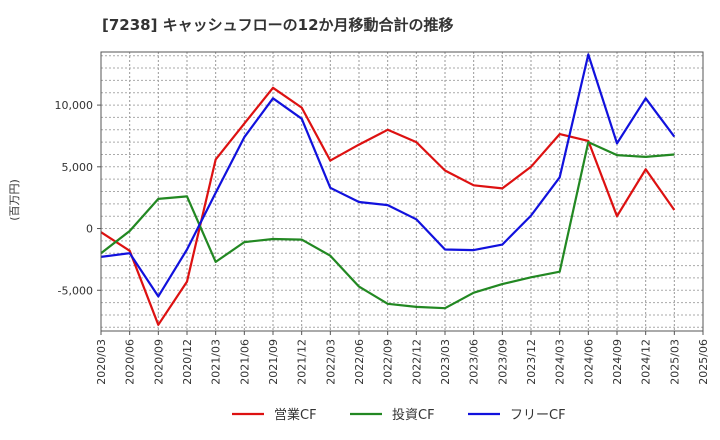 This screenshot has height=440, width=720. I want to click on y-tick-label: 5,000, so click(78, 167).